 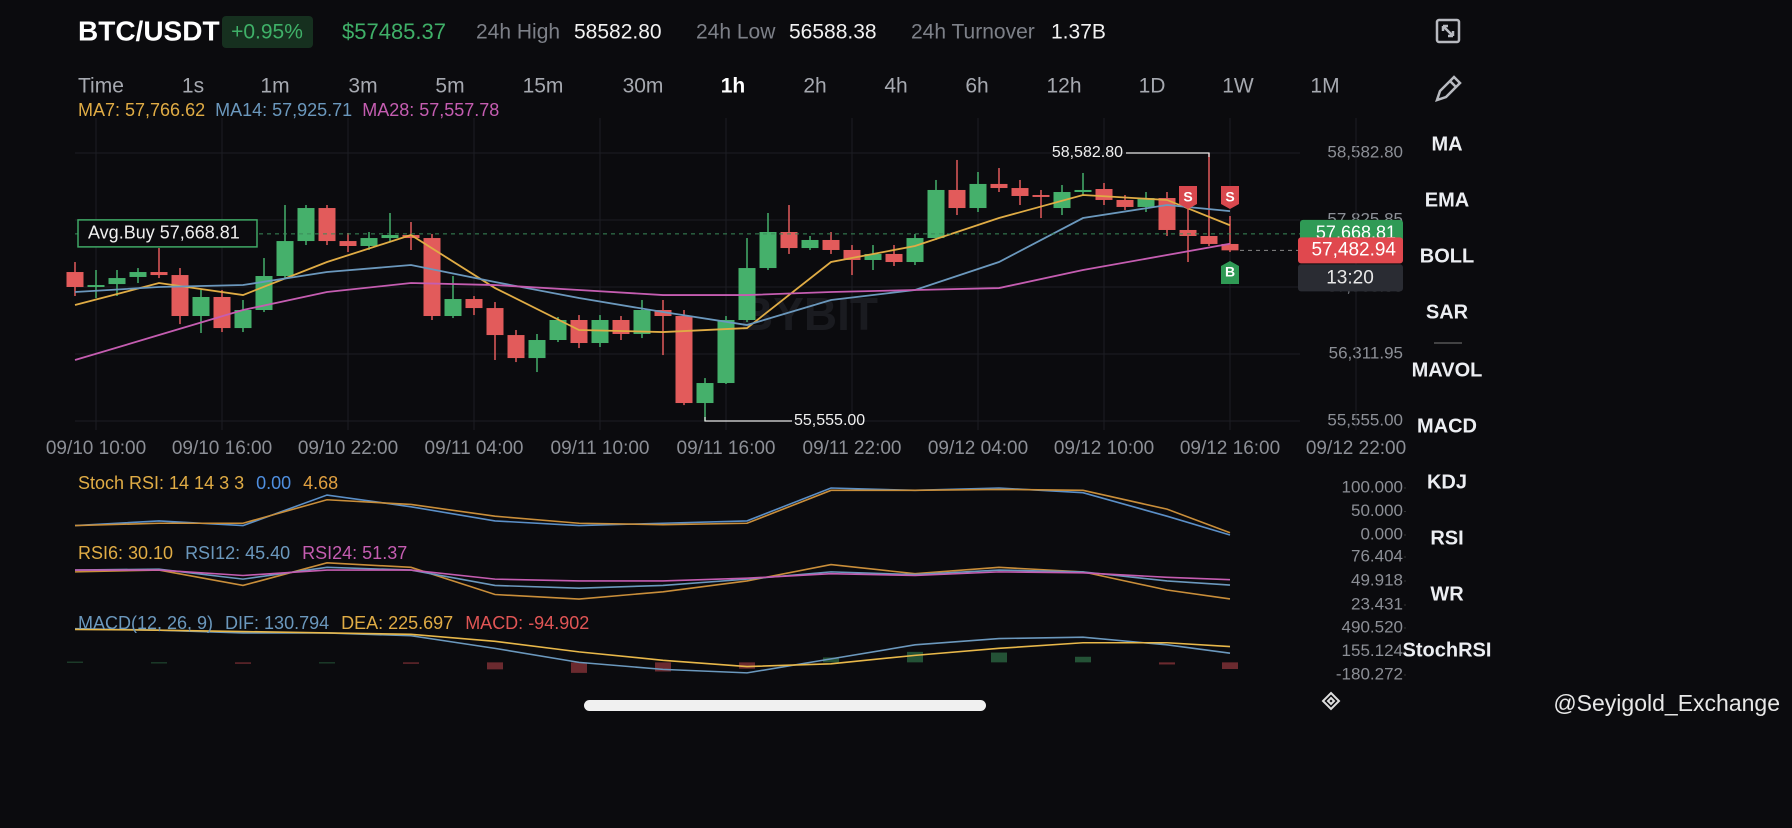 I want to click on stat-label: 24h Turnover, so click(x=973, y=32).